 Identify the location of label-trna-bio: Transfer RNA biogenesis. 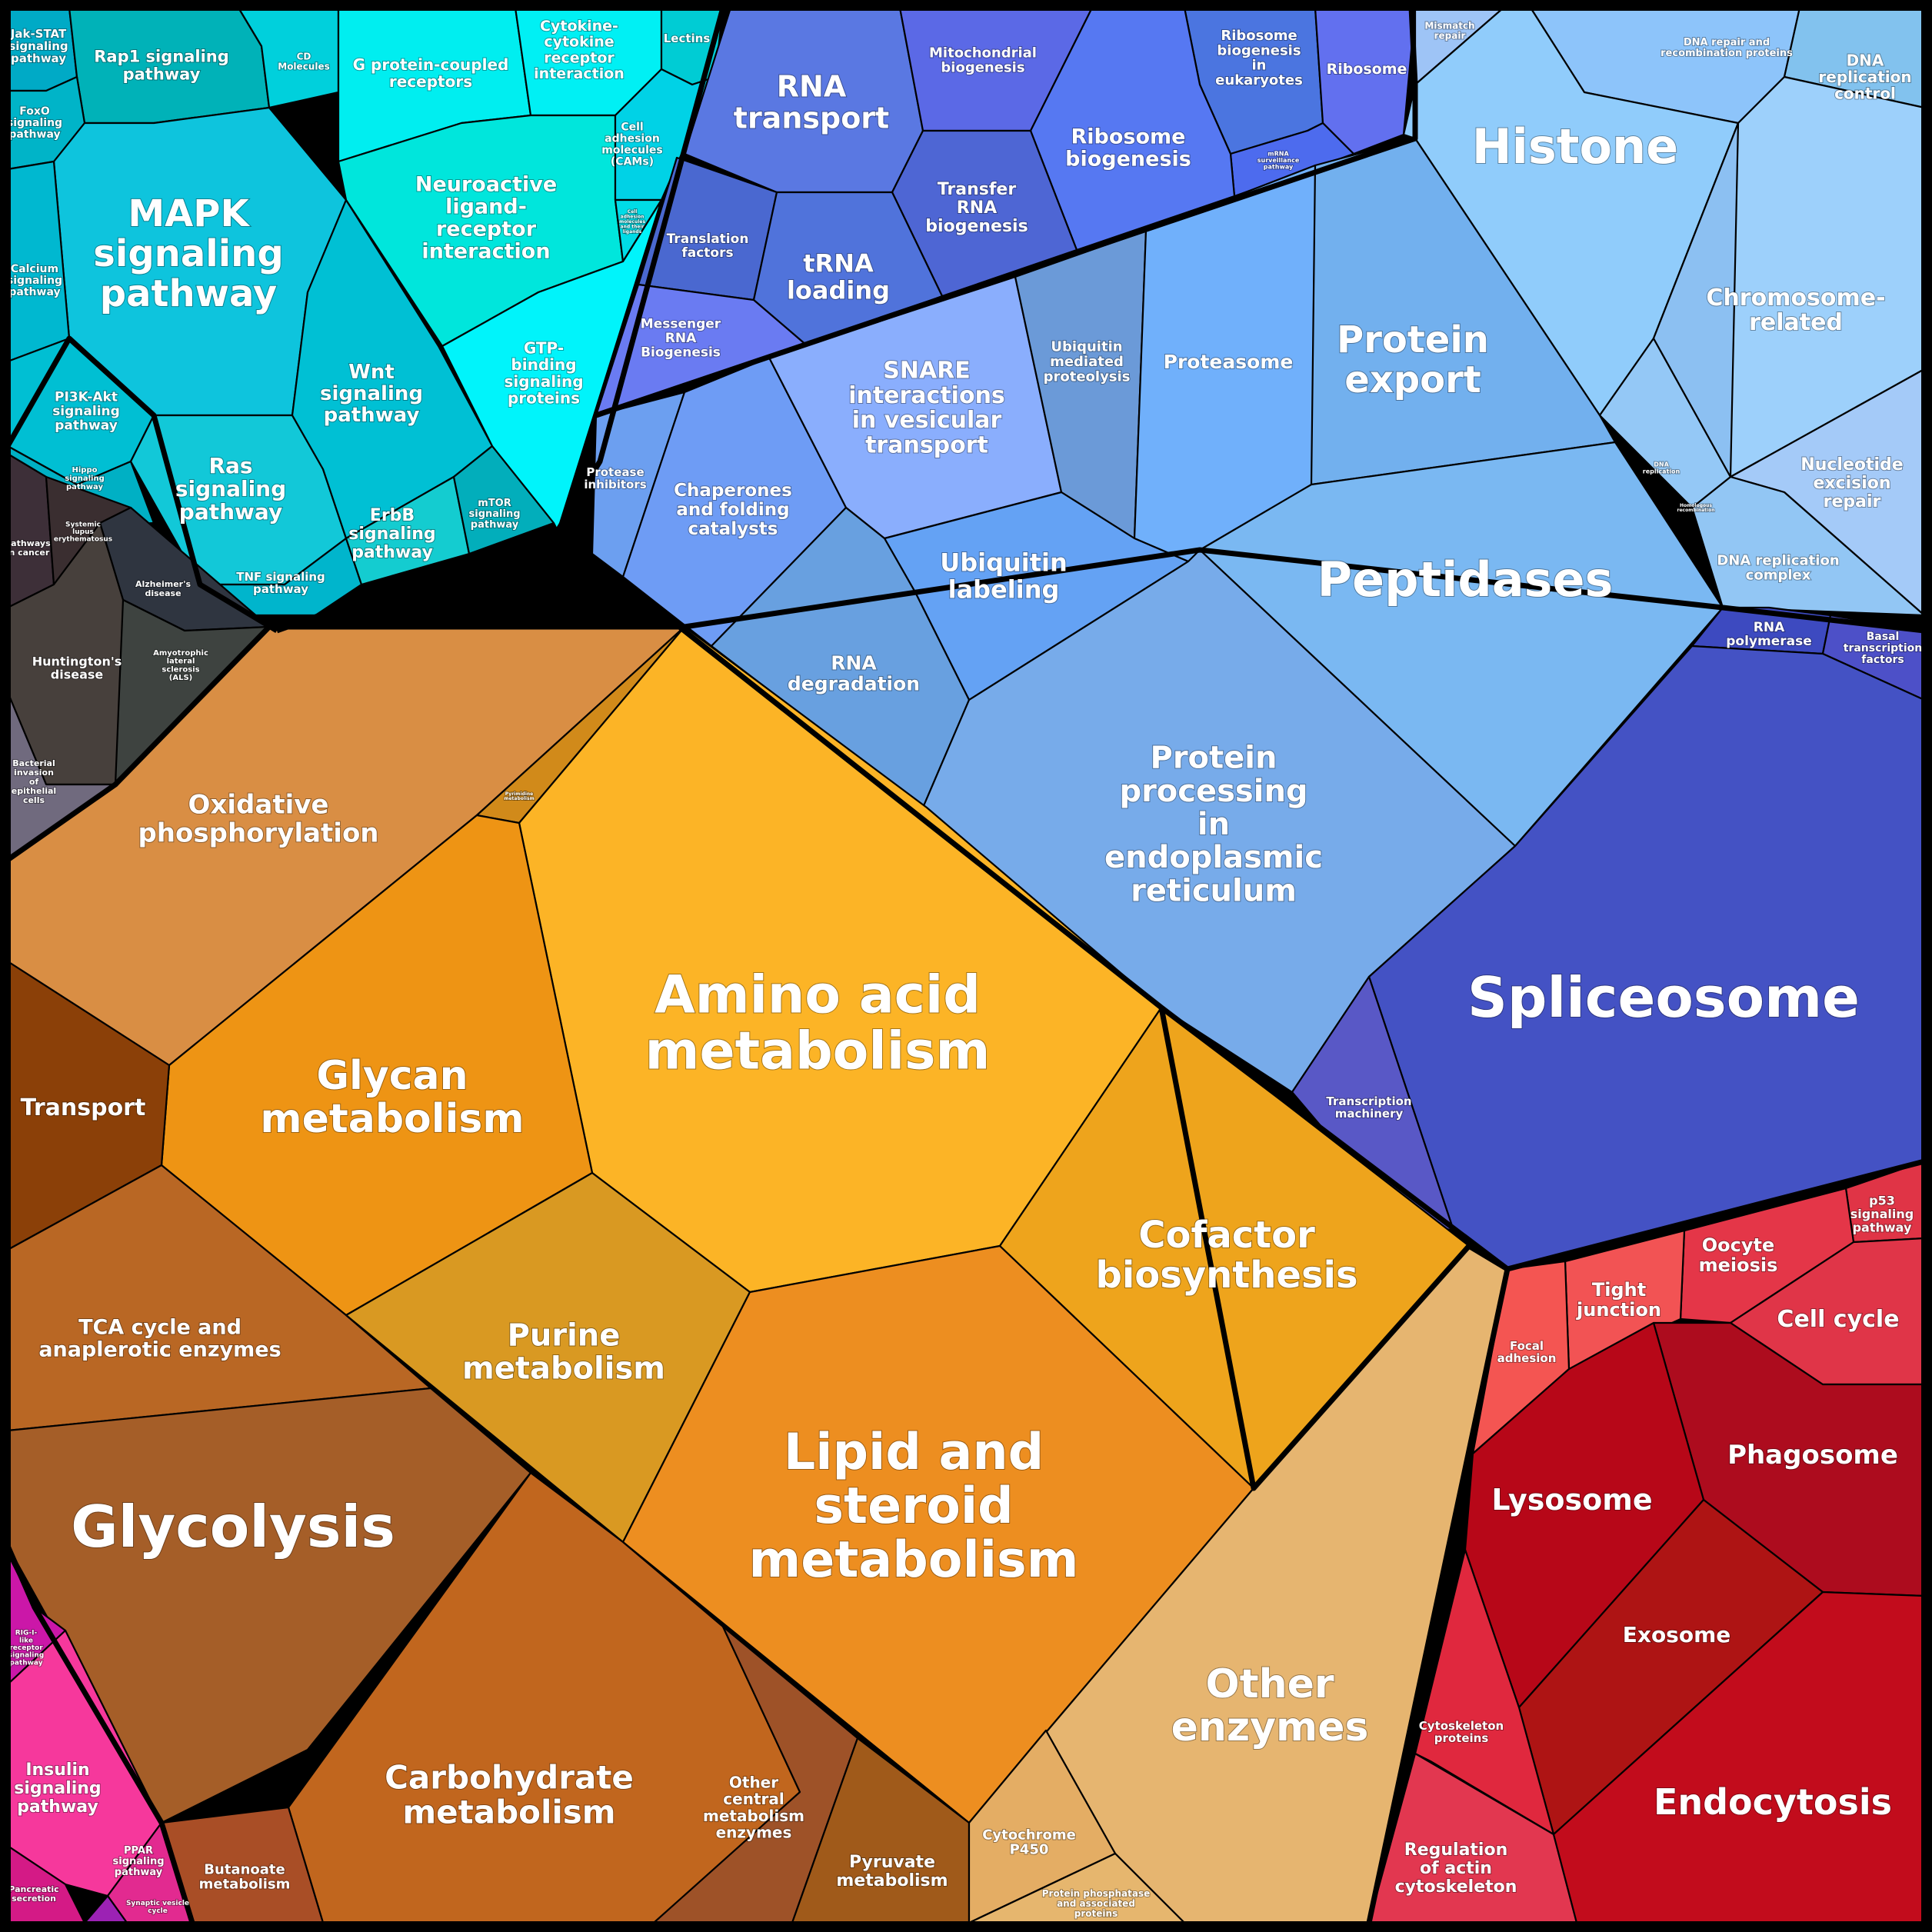
(976, 208).